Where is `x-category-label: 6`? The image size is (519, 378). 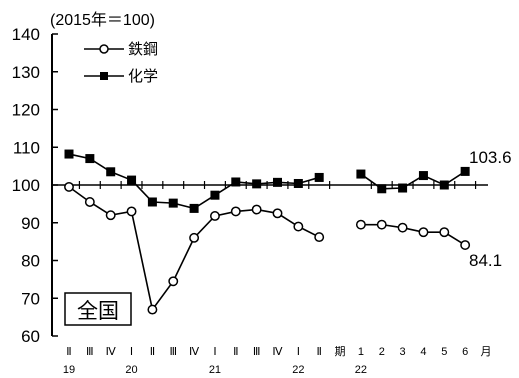 x-category-label: 6 is located at coordinates (465, 352).